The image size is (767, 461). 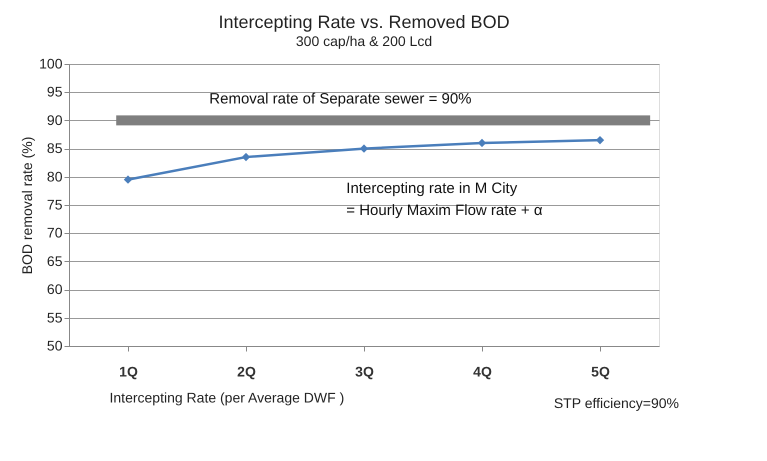 What do you see at coordinates (128, 372) in the screenshot?
I see `x-tick-label: 1Q` at bounding box center [128, 372].